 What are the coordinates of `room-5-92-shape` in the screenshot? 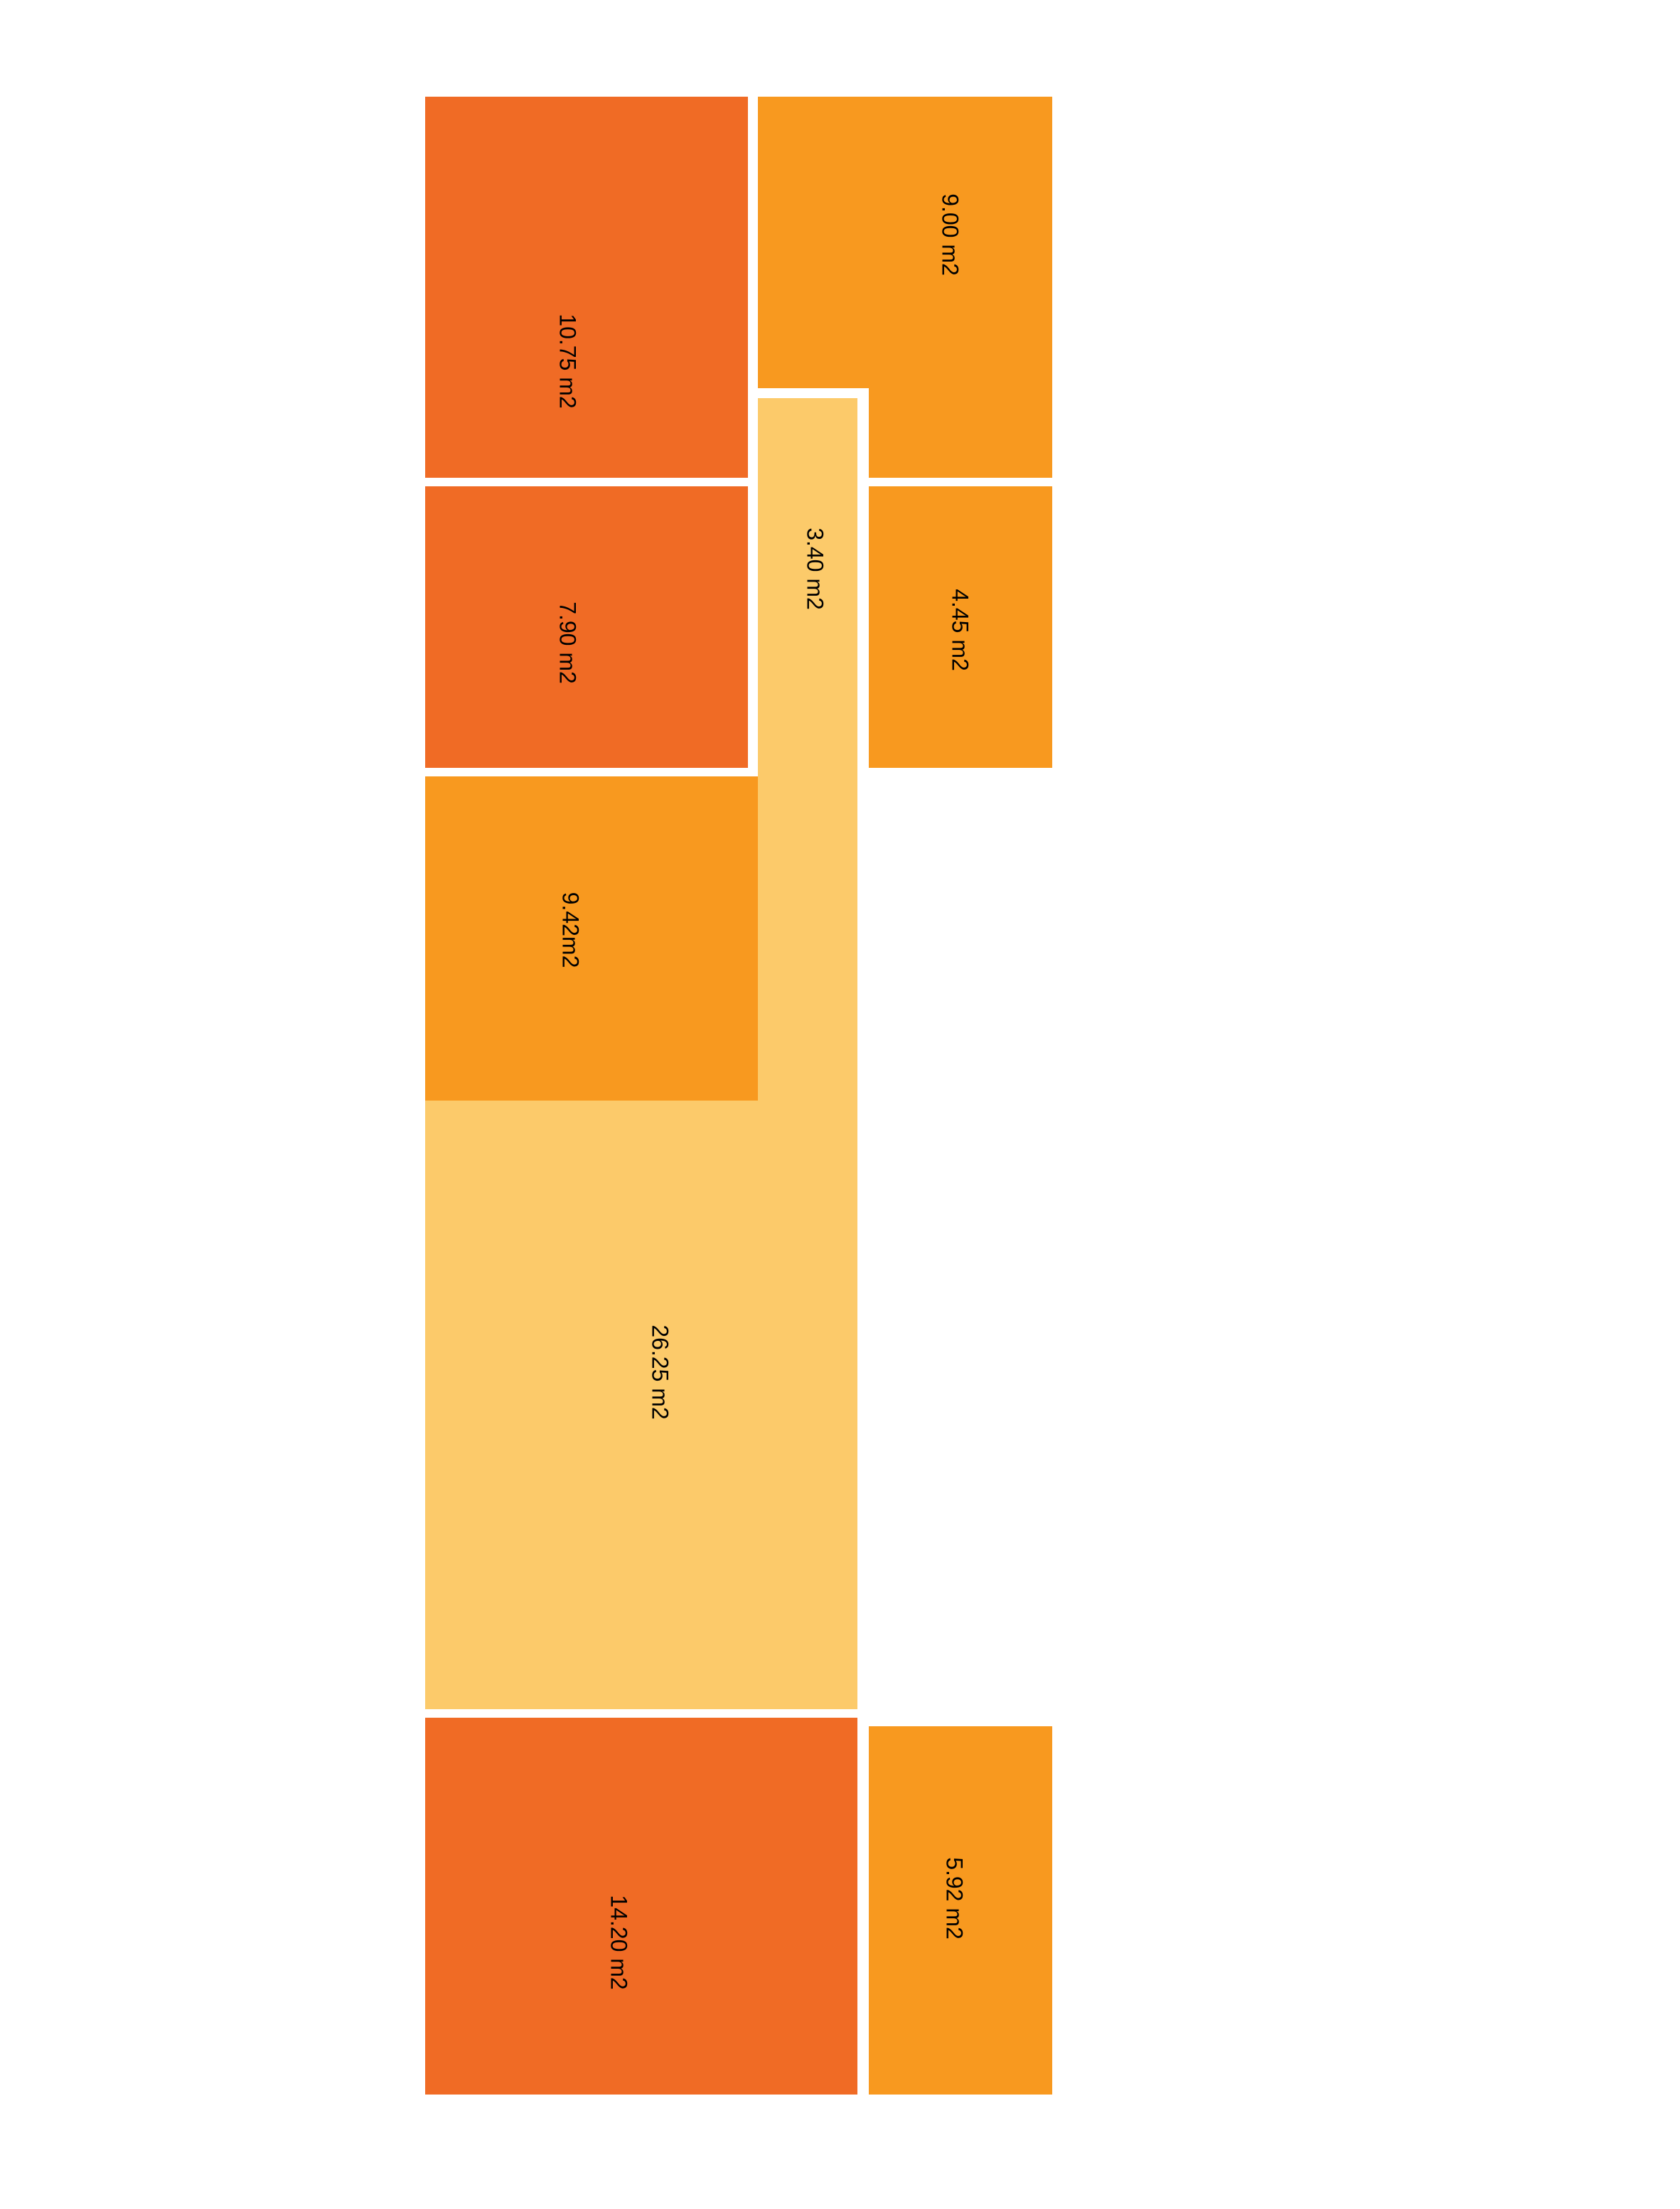 It's located at (961, 1910).